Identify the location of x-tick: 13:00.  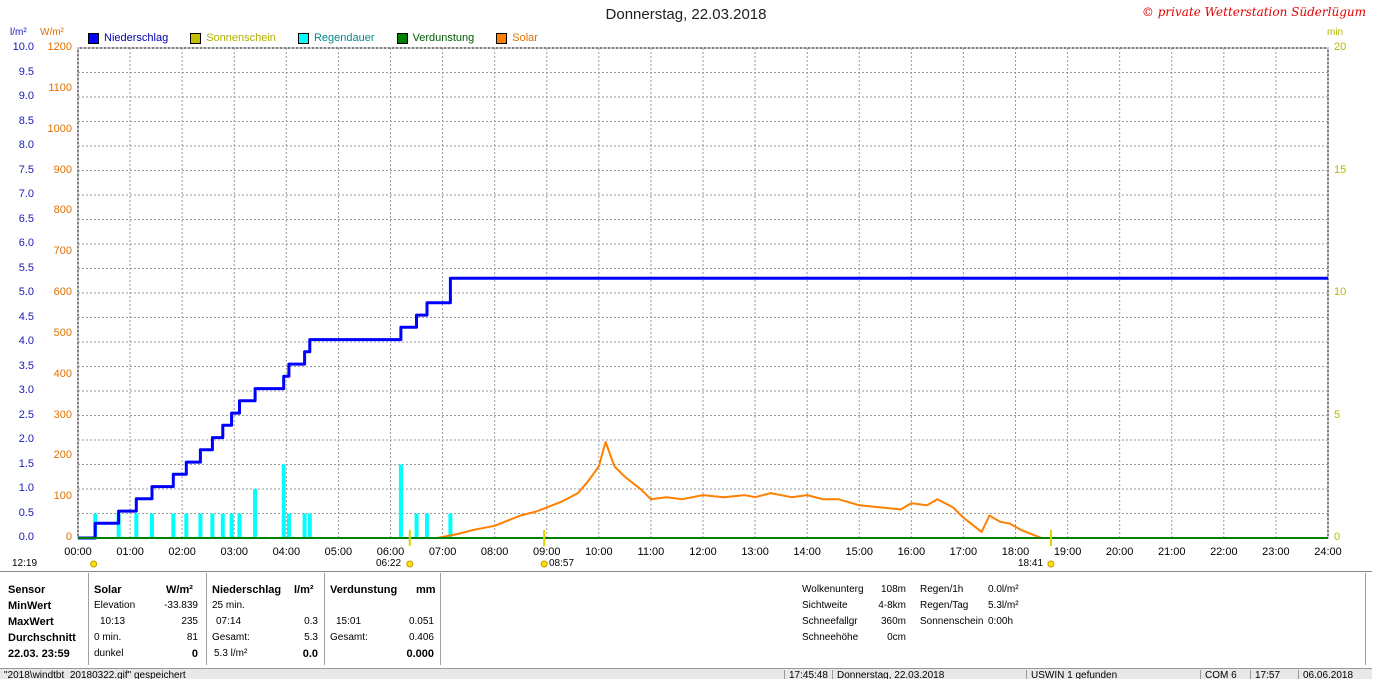
(755, 552).